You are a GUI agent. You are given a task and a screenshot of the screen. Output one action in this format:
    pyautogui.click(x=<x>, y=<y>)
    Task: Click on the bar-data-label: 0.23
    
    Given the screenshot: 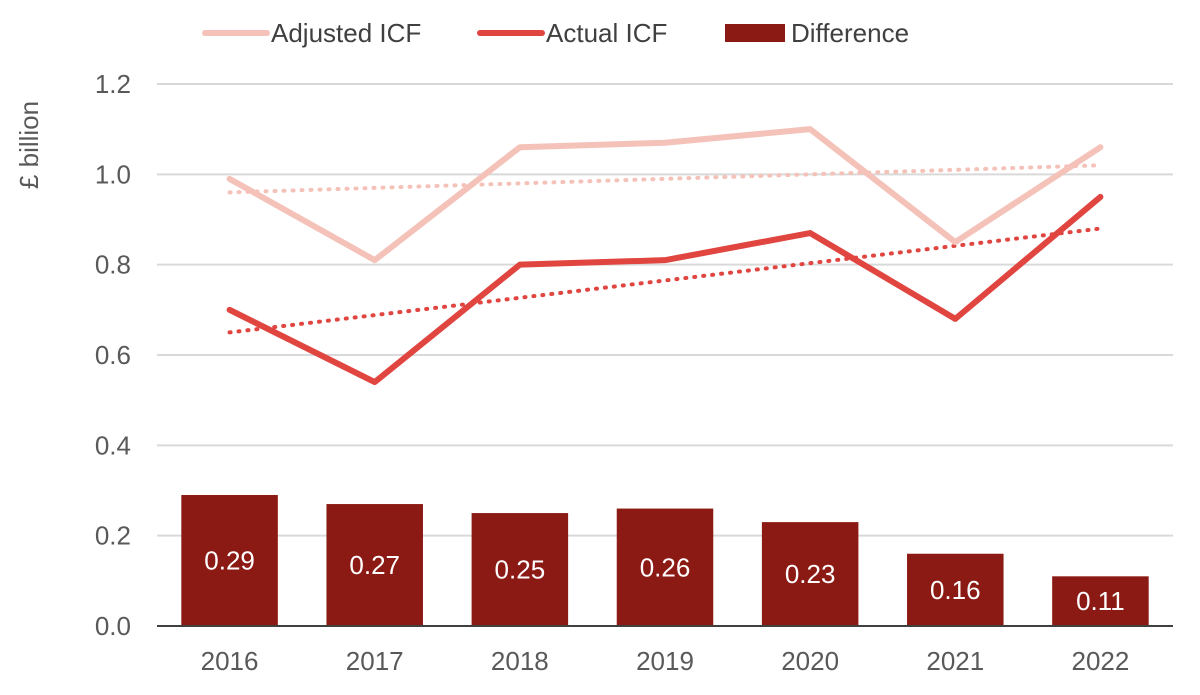 What is the action you would take?
    pyautogui.click(x=810, y=574)
    